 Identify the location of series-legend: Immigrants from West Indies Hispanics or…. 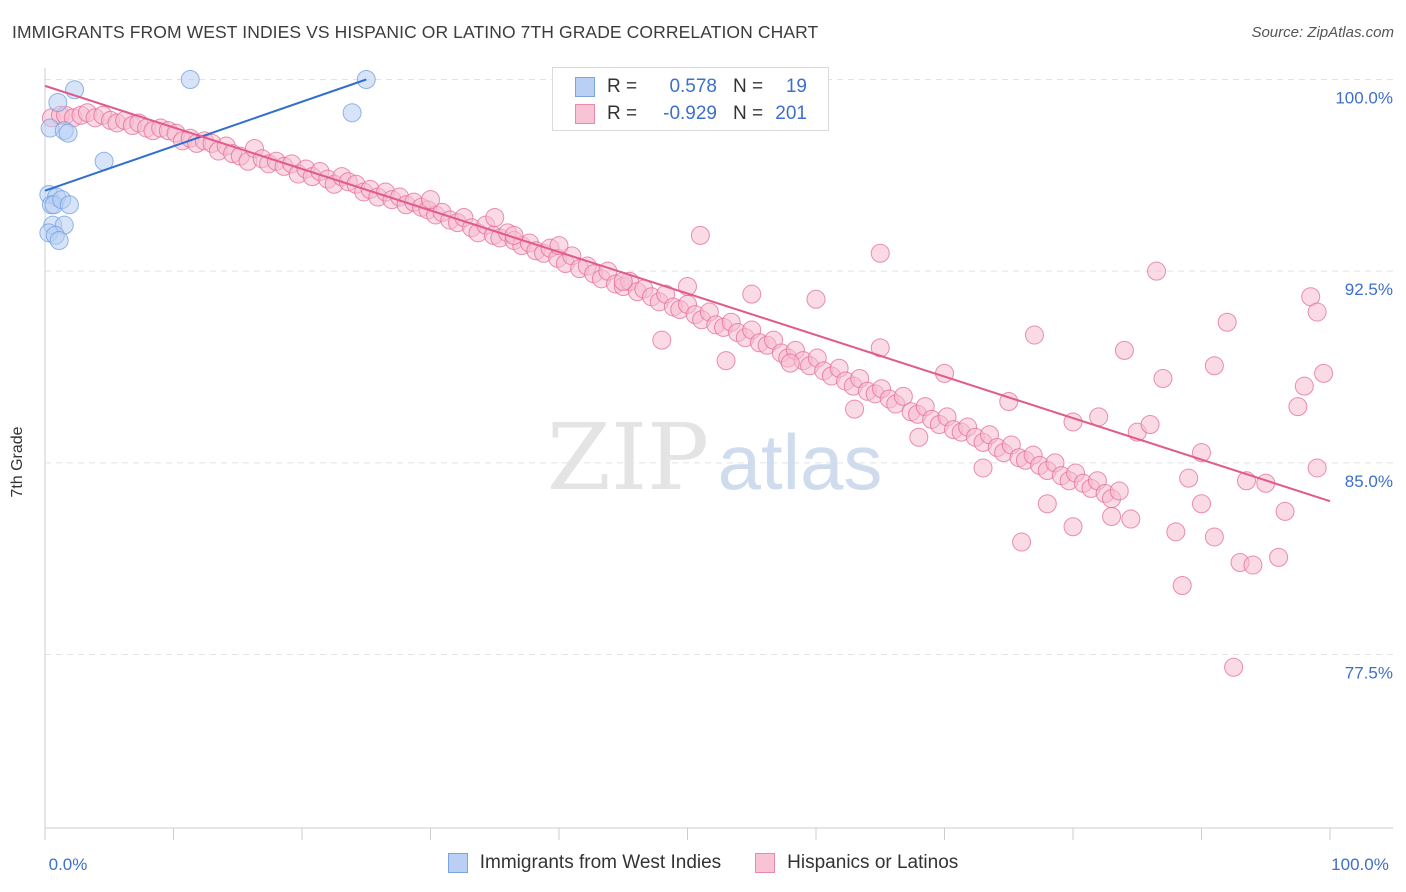
(703, 863).